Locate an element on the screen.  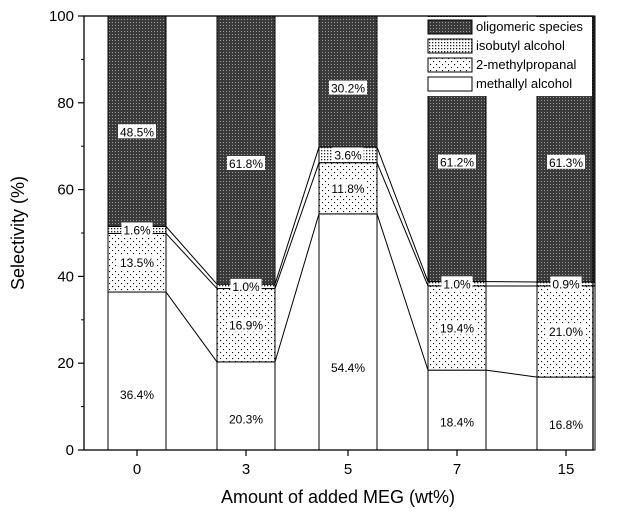
y-tick-label-80: 80 is located at coordinates (65, 103).